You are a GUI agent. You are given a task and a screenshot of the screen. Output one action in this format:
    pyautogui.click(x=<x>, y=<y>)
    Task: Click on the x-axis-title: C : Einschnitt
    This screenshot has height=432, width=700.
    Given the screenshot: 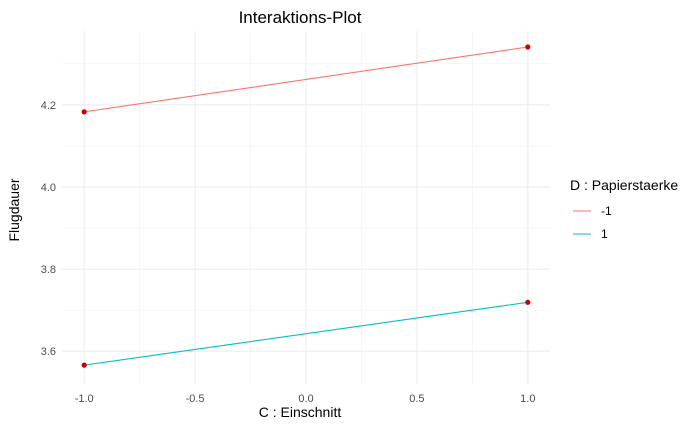 What is the action you would take?
    pyautogui.click(x=300, y=412)
    